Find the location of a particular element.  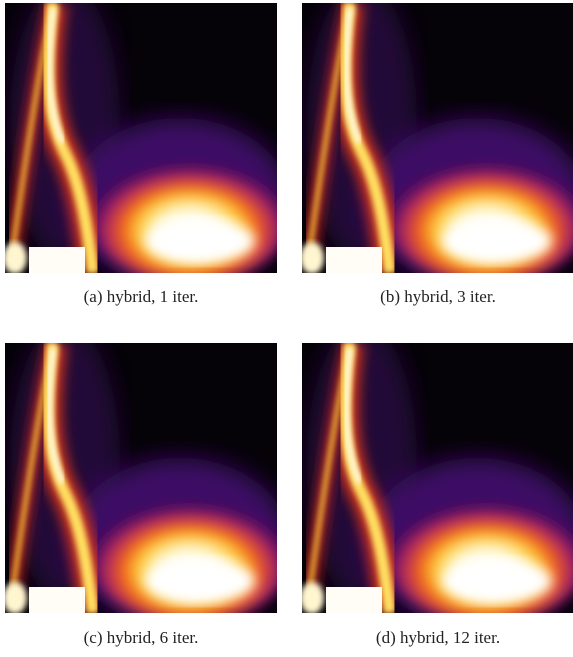

caption: (c) hybrid, 6 iter. is located at coordinates (141, 637).